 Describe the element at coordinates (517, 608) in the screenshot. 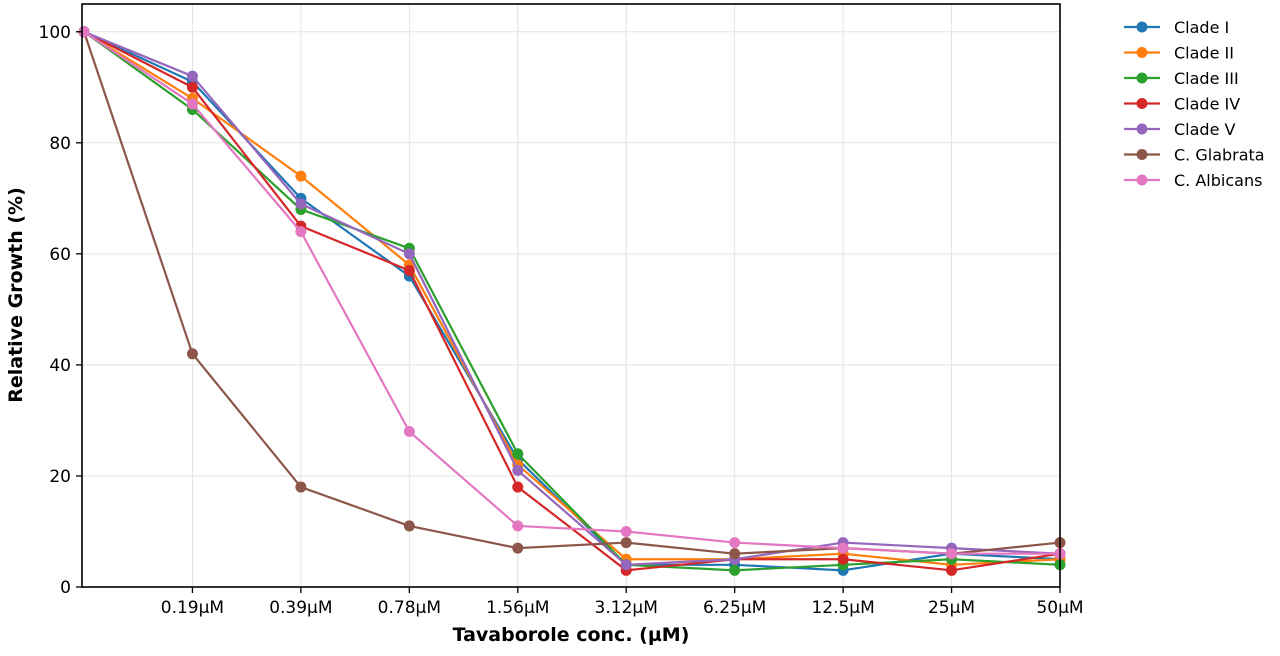

I see `x-tick-label: 1.56µM` at that location.